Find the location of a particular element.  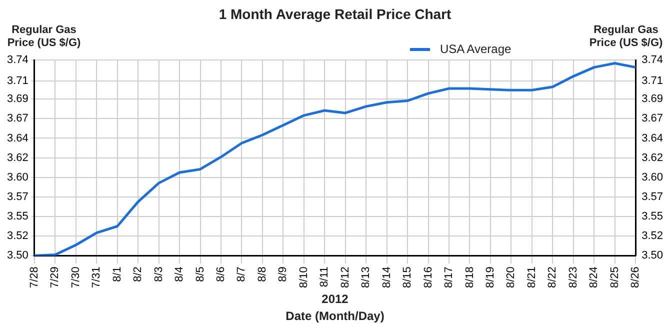

y2-tick-label: 3.71 is located at coordinates (653, 81).